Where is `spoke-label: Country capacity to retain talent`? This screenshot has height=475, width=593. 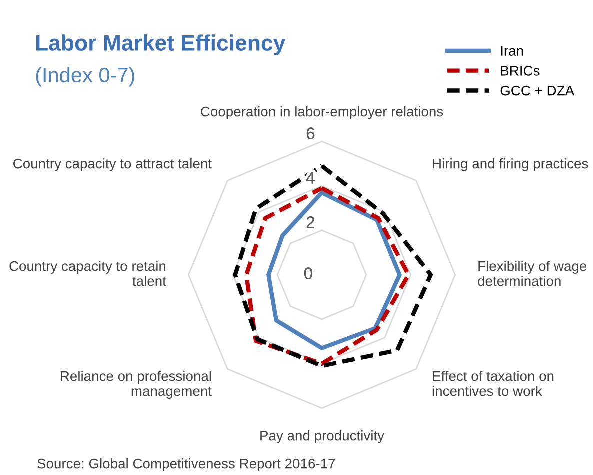
spoke-label: Country capacity to retain talent is located at coordinates (88, 273).